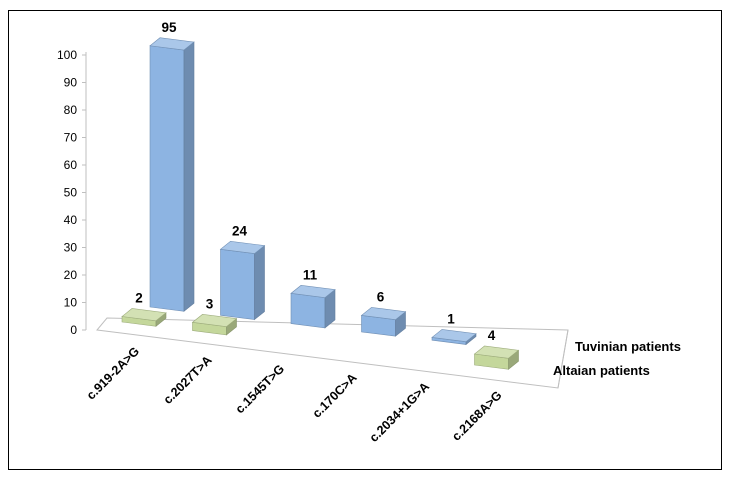 The height and width of the screenshot is (482, 732). I want to click on y-tick-label: 30, so click(71, 248).